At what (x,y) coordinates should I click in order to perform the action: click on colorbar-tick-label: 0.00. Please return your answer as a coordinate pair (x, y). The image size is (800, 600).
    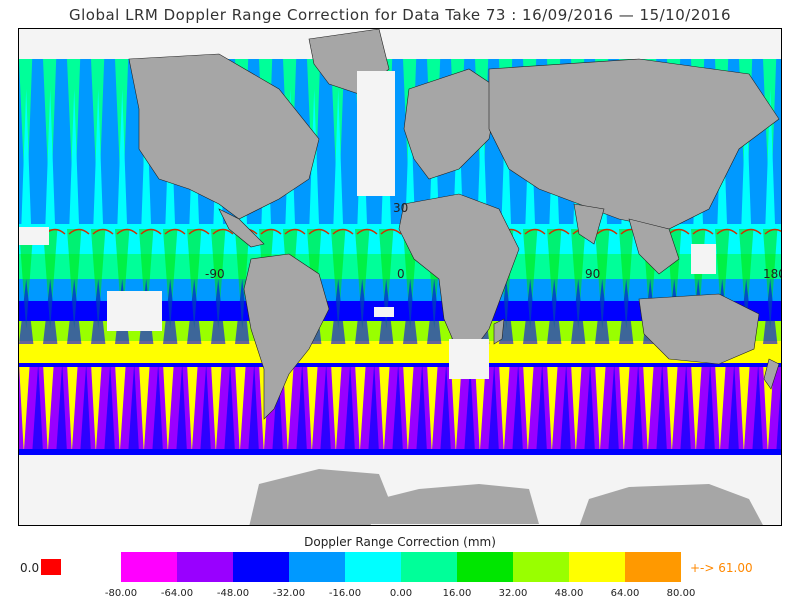
    Looking at the image, I should click on (401, 593).